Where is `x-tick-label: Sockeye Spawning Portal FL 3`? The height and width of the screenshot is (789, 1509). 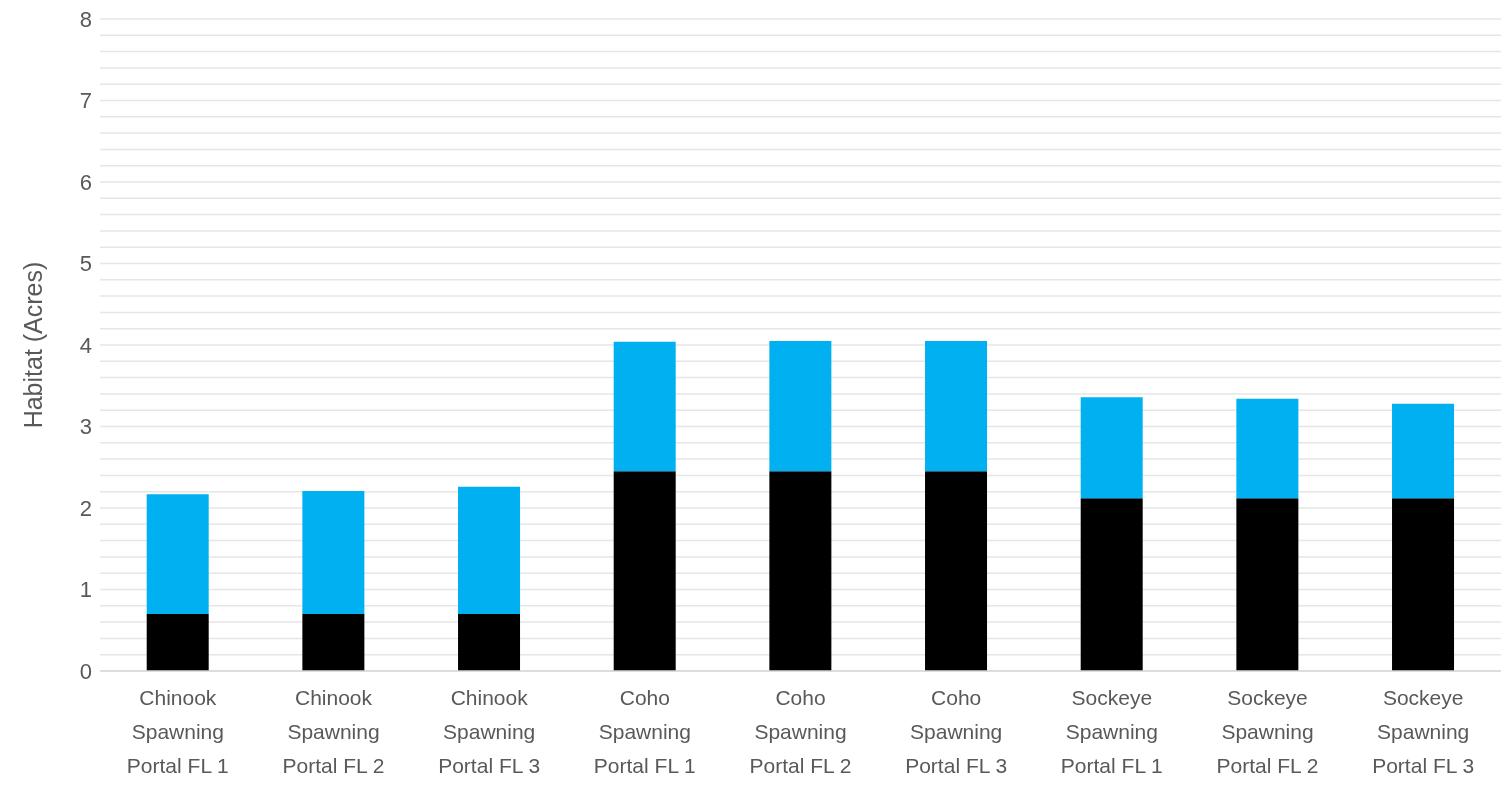
x-tick-label: Sockeye Spawning Portal FL 3 is located at coordinates (1423, 731).